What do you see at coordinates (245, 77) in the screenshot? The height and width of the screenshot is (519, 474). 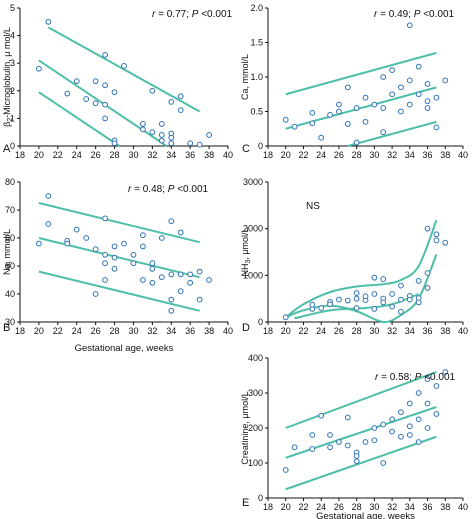 I see `y-axis-label: Ca, mmol/L` at bounding box center [245, 77].